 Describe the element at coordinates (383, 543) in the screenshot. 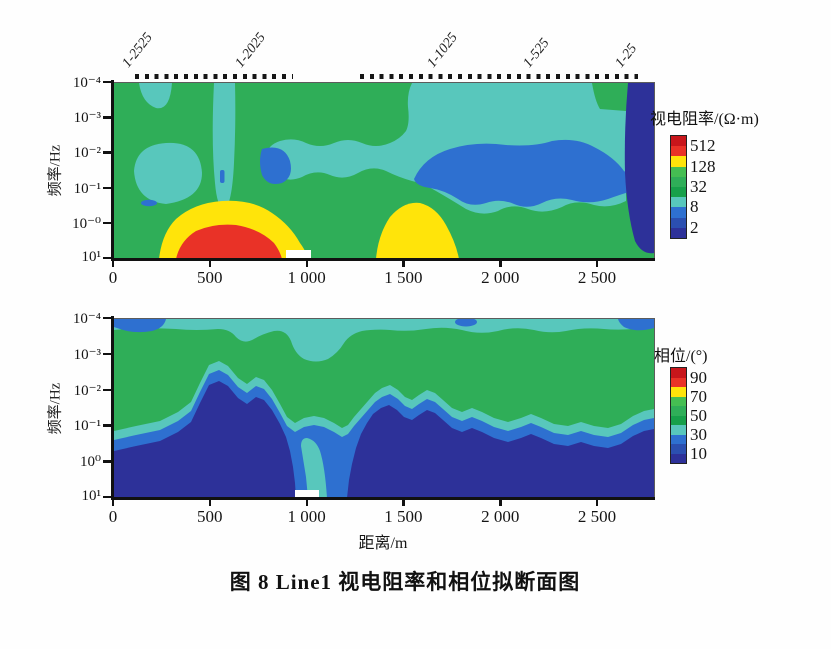

I see `x-axis-label: 距离/m` at that location.